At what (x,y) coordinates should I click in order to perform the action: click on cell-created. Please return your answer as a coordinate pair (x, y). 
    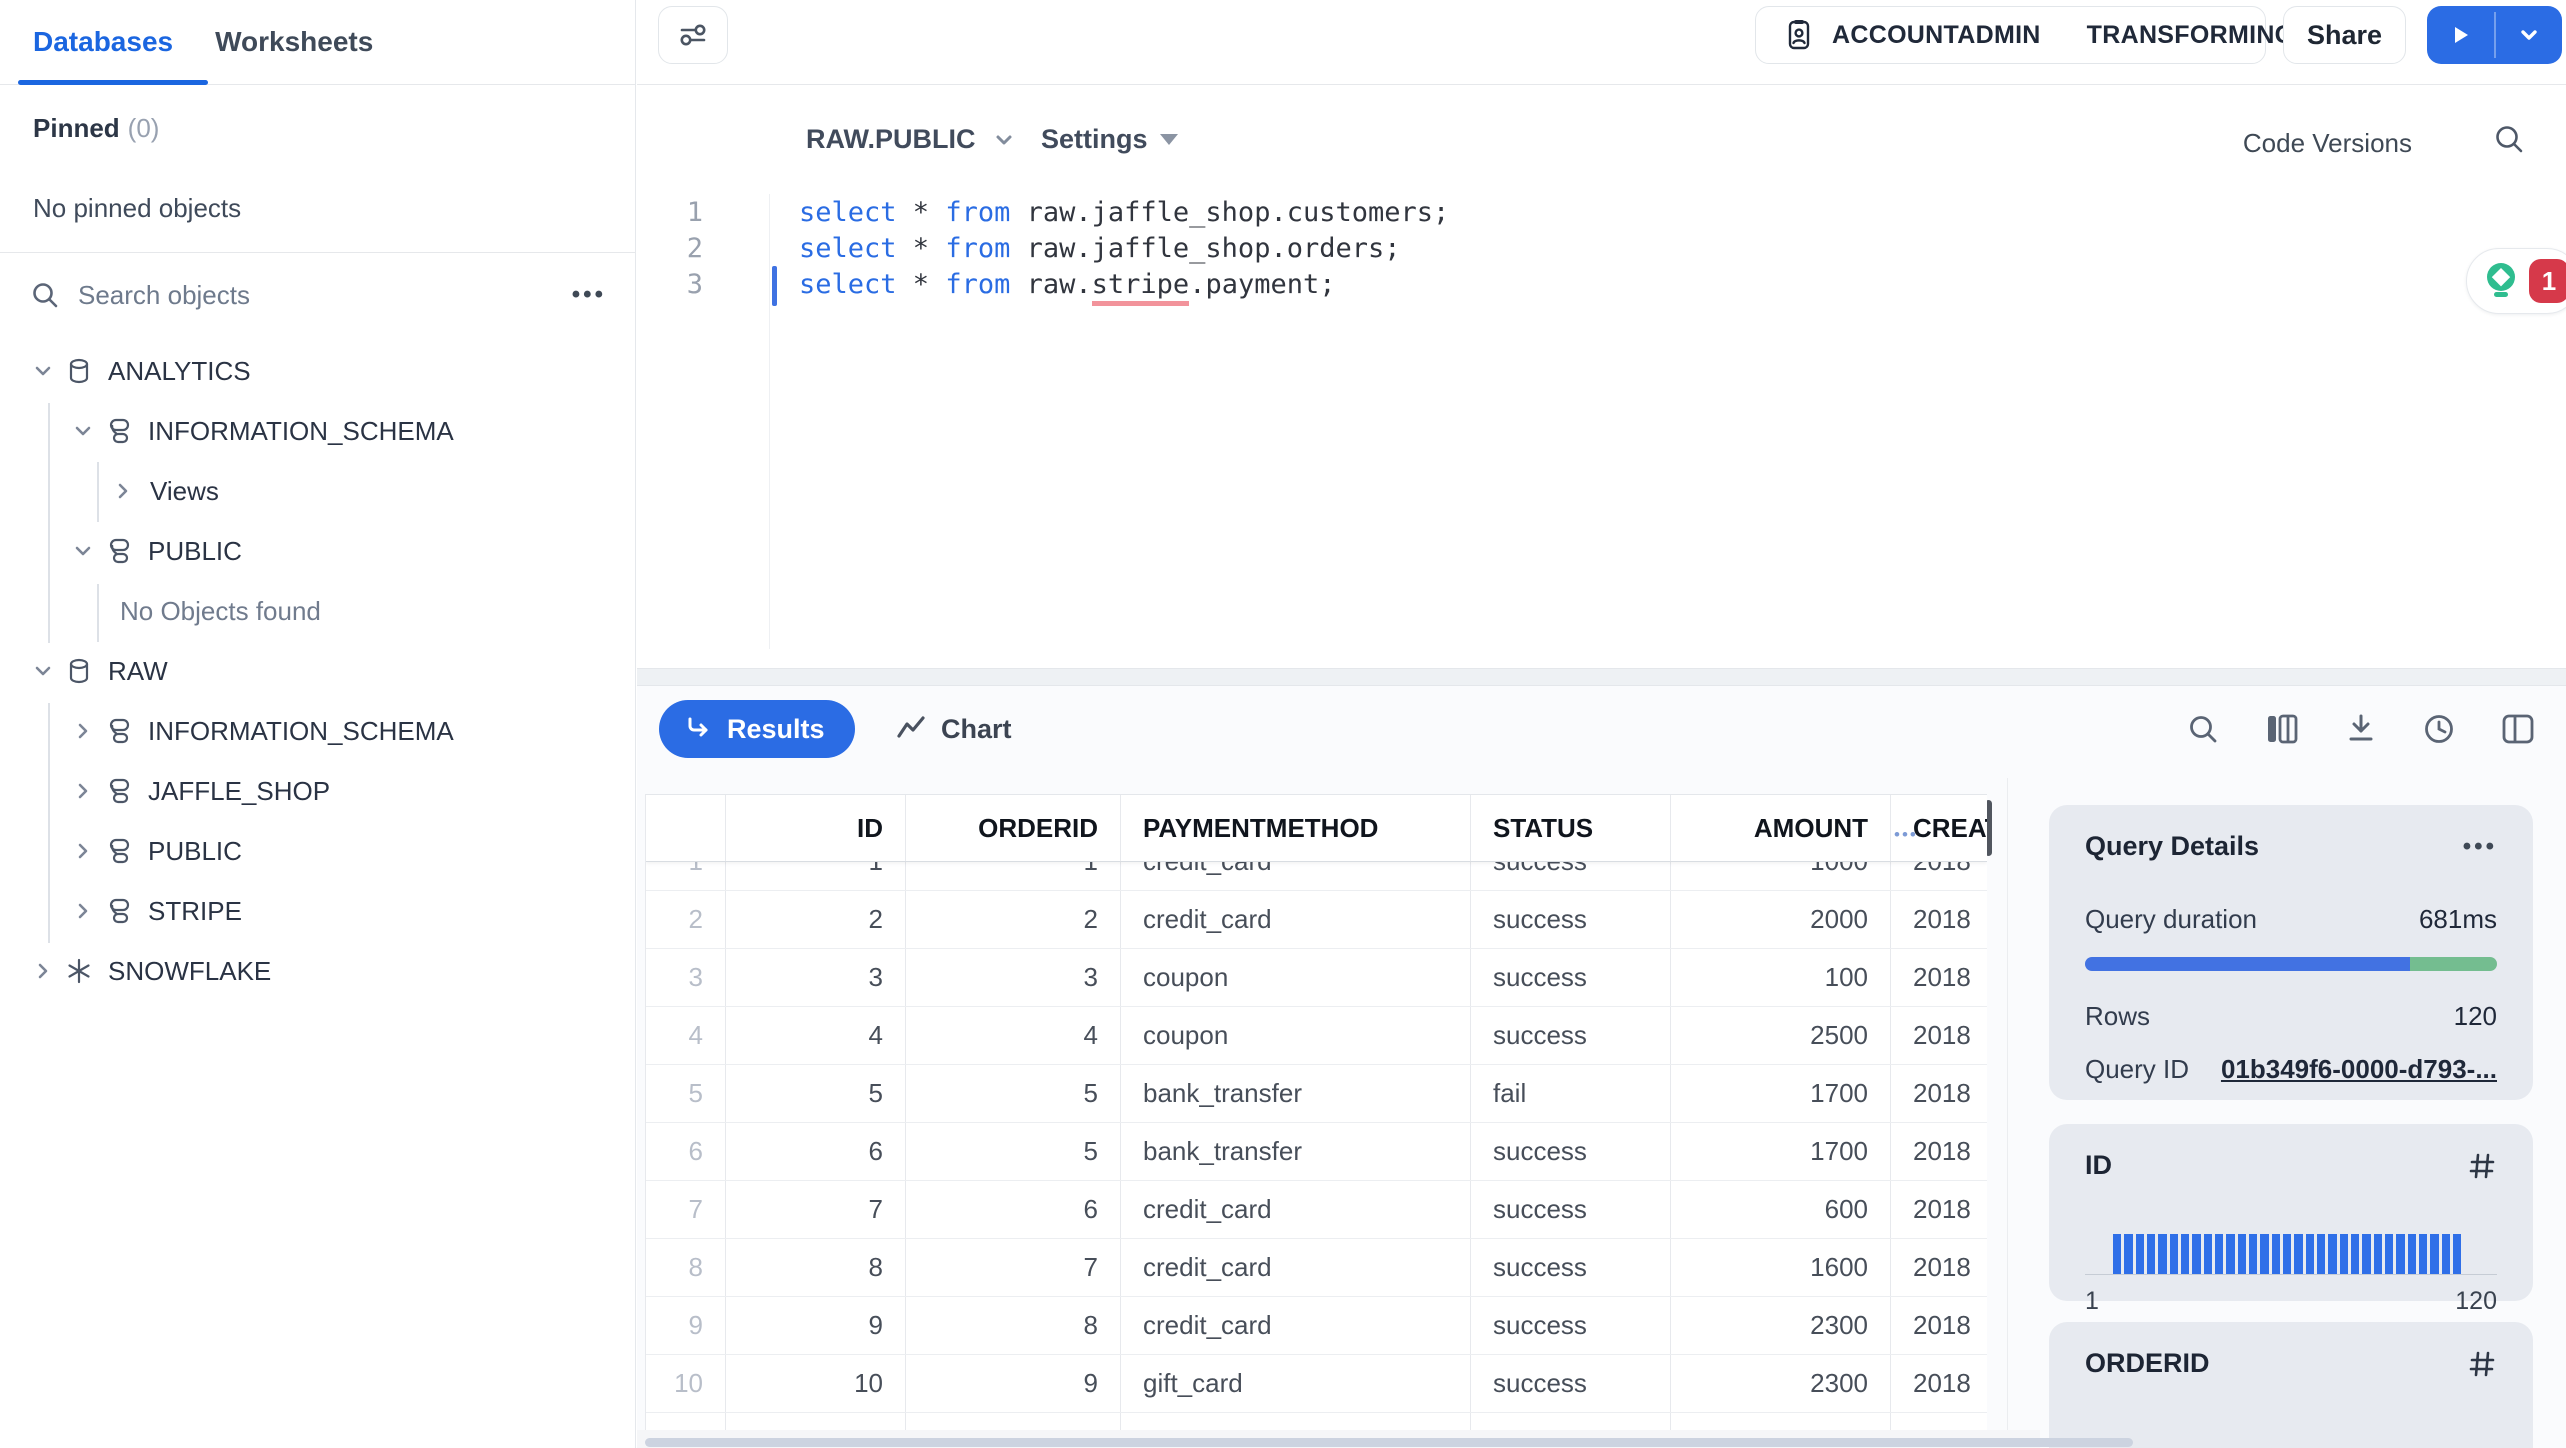
    Looking at the image, I should click on (1939, 1421).